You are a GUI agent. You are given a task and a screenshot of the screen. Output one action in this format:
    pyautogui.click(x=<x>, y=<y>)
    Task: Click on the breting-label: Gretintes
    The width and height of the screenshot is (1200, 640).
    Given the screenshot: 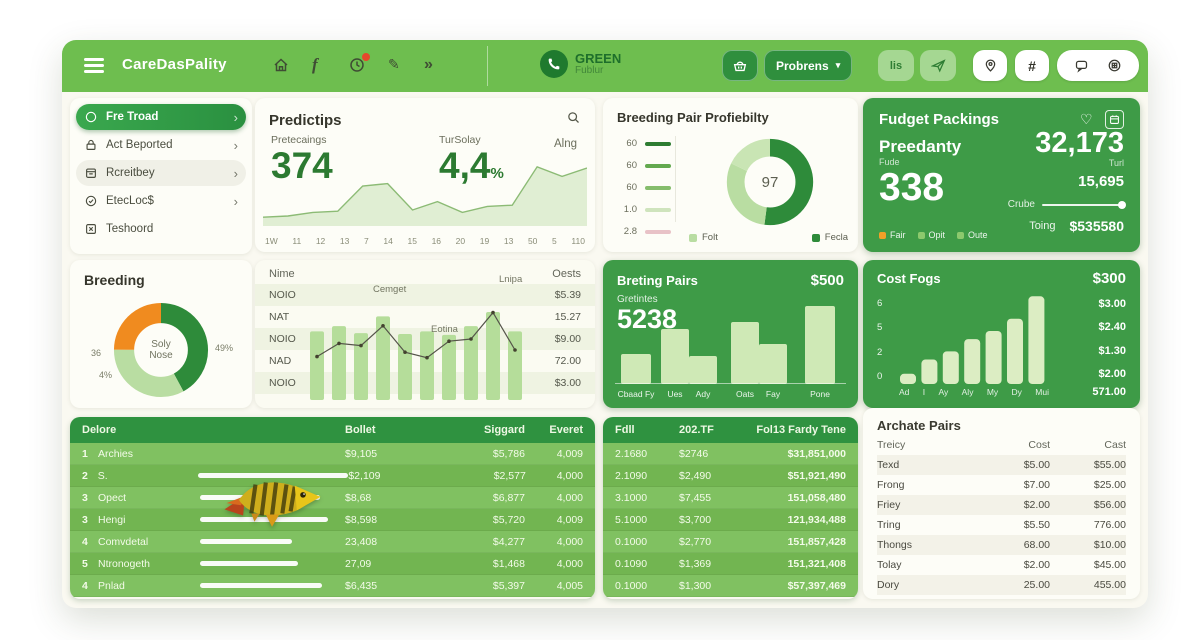 What is the action you would take?
    pyautogui.click(x=637, y=299)
    